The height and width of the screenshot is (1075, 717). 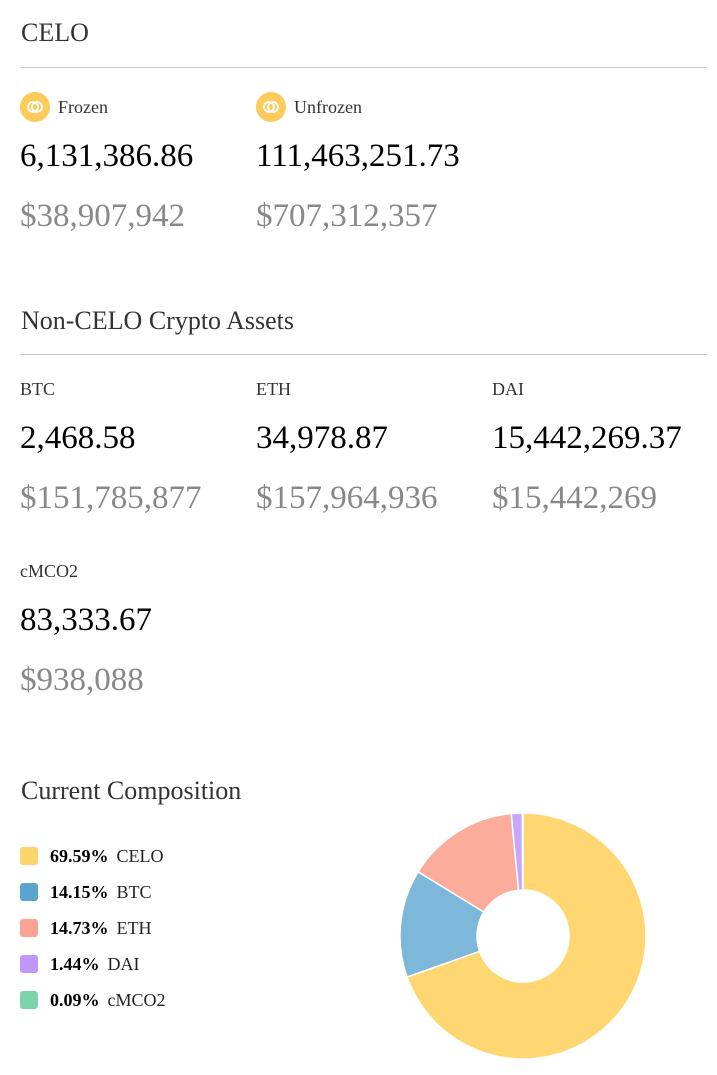 What do you see at coordinates (123, 963) in the screenshot?
I see `legend-name: DAI` at bounding box center [123, 963].